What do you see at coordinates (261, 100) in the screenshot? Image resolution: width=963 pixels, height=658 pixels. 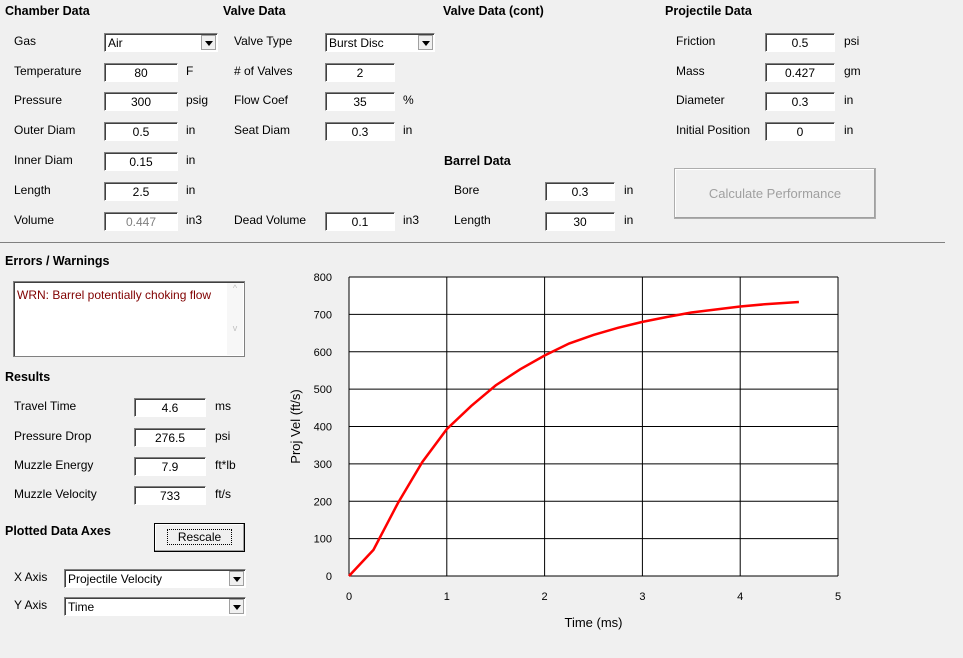 I see `field-label: Flow Coef` at bounding box center [261, 100].